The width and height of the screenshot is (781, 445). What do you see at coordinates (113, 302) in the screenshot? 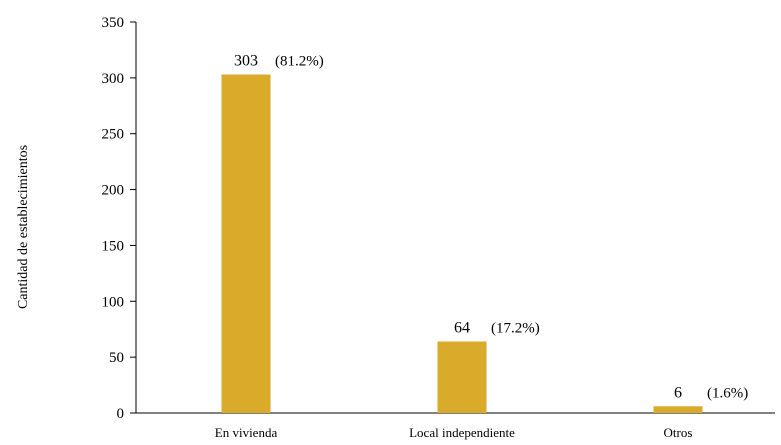
I see `y-tick-label: 100` at bounding box center [113, 302].